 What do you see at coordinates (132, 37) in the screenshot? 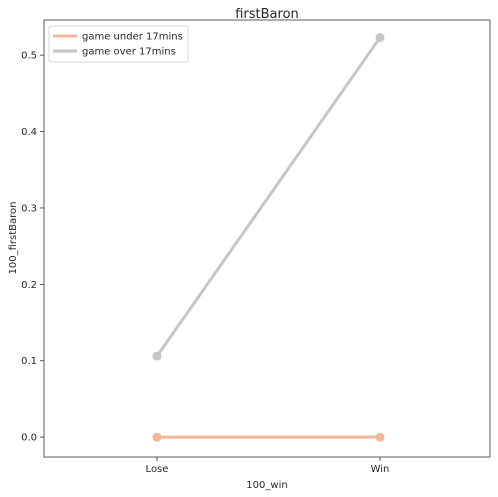
I see `legend-label: game under 17mins` at bounding box center [132, 37].